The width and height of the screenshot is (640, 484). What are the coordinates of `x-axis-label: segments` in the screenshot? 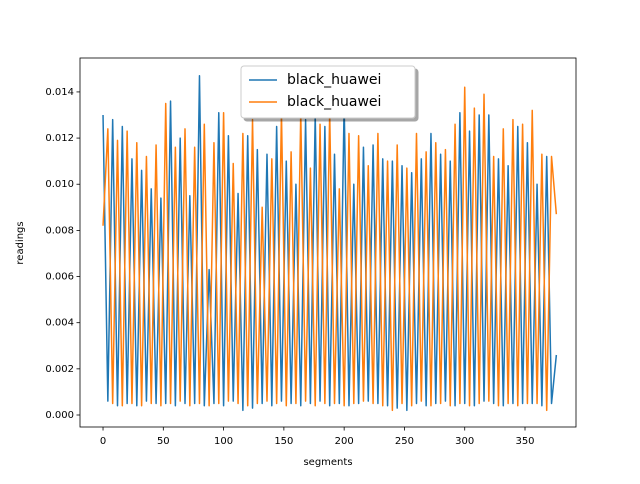 It's located at (327, 462).